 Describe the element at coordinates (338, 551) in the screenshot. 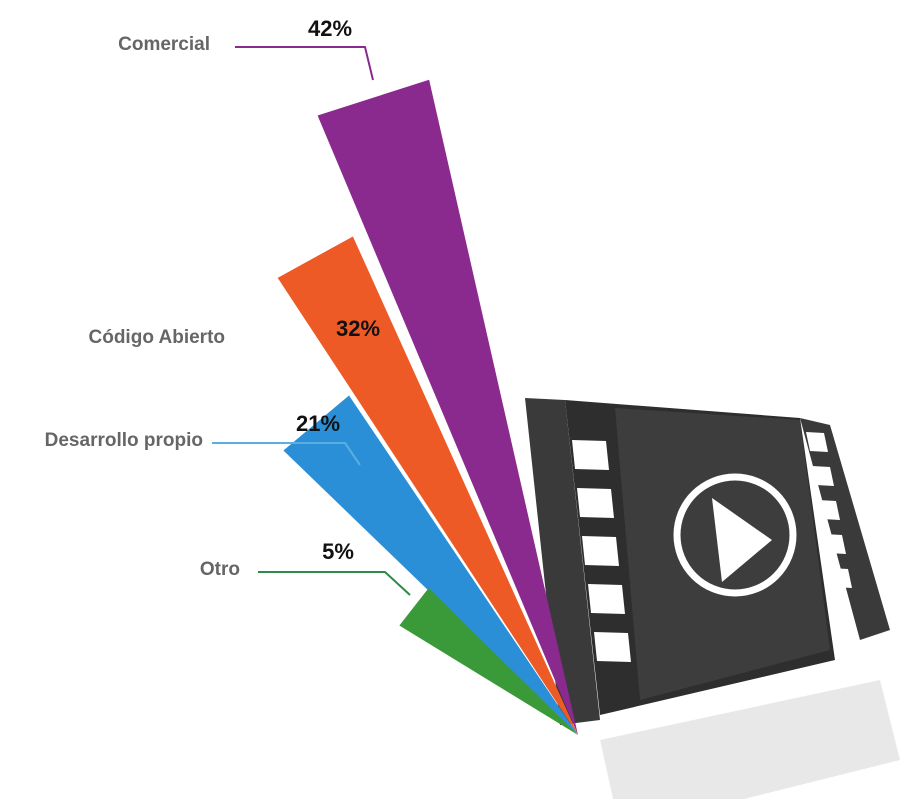

I see `value-label: 5%` at that location.